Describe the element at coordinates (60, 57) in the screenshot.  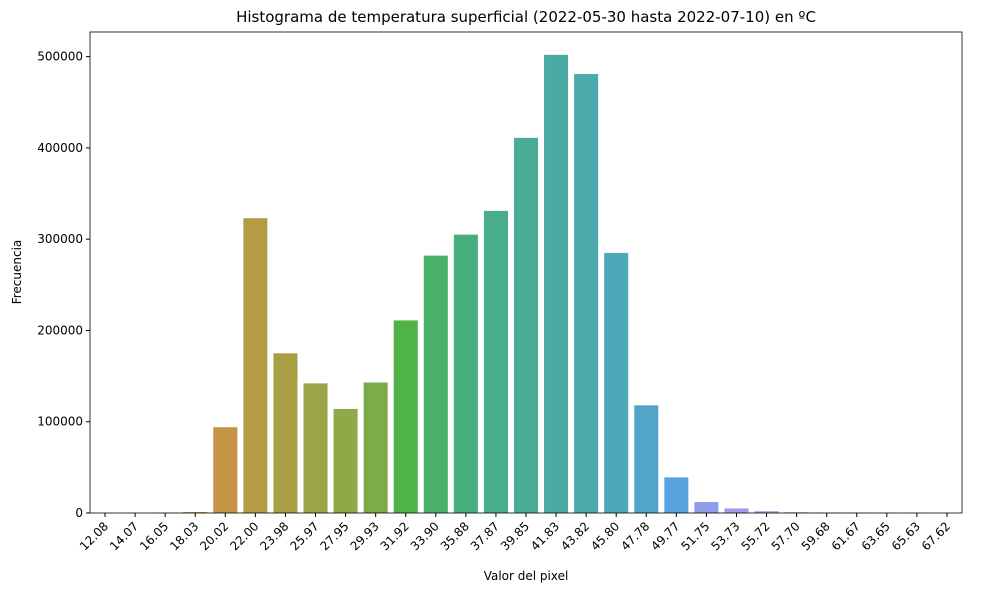
I see `y-tick-label: 500000` at that location.